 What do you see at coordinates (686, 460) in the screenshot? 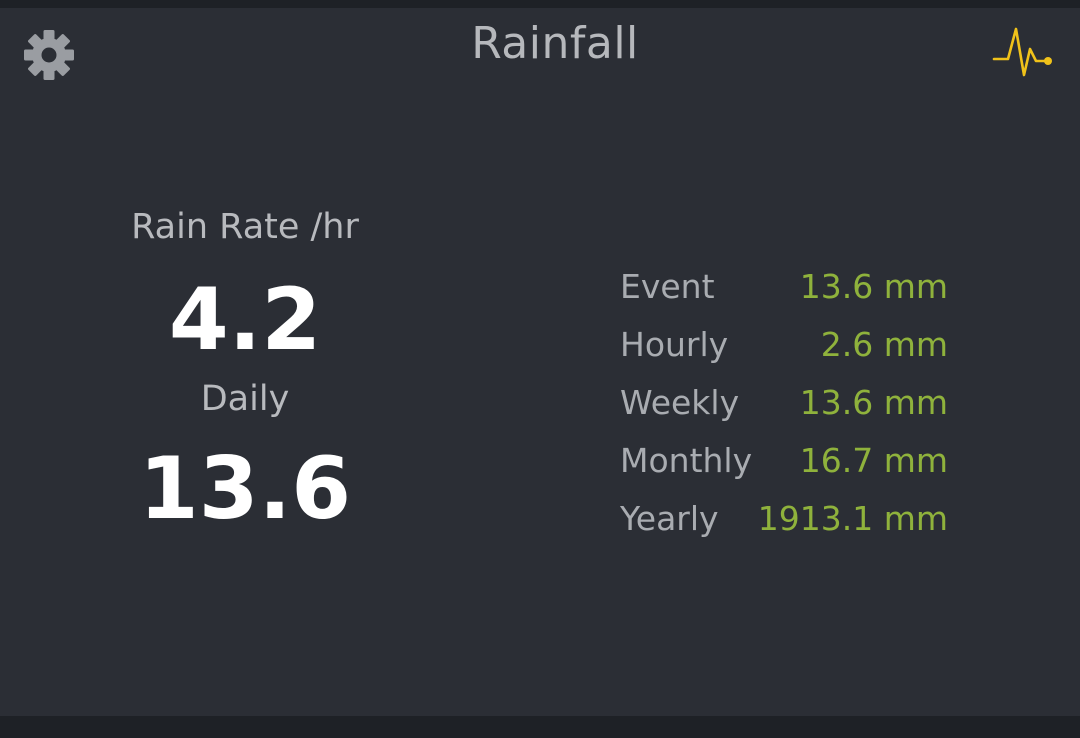
I see `totals-label: Monthly` at bounding box center [686, 460].